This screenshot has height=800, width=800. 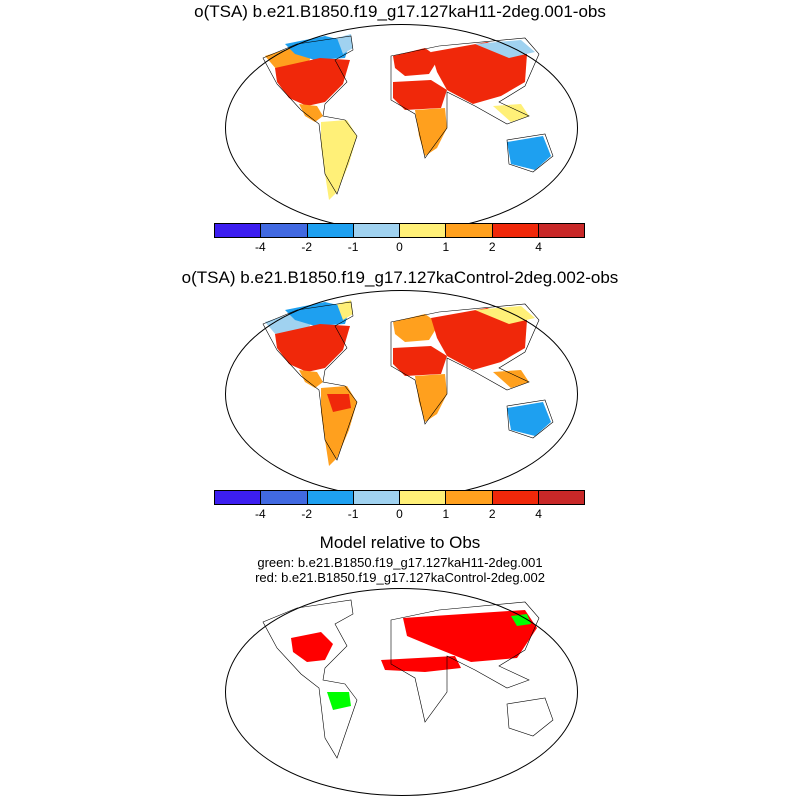 What do you see at coordinates (431, 132) in the screenshot?
I see `panel-1-region-southern-africa` at bounding box center [431, 132].